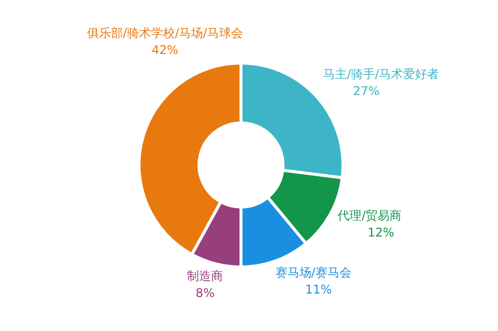  I want to click on data-label: 42%, so click(165, 50).